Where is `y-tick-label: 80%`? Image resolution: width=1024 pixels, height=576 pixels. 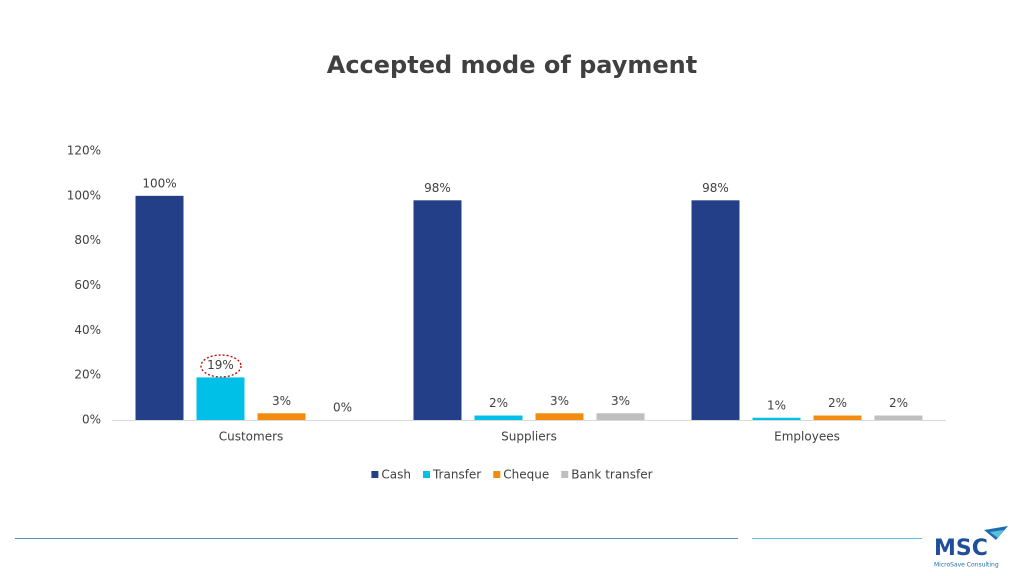
y-tick-label: 80% is located at coordinates (87, 240).